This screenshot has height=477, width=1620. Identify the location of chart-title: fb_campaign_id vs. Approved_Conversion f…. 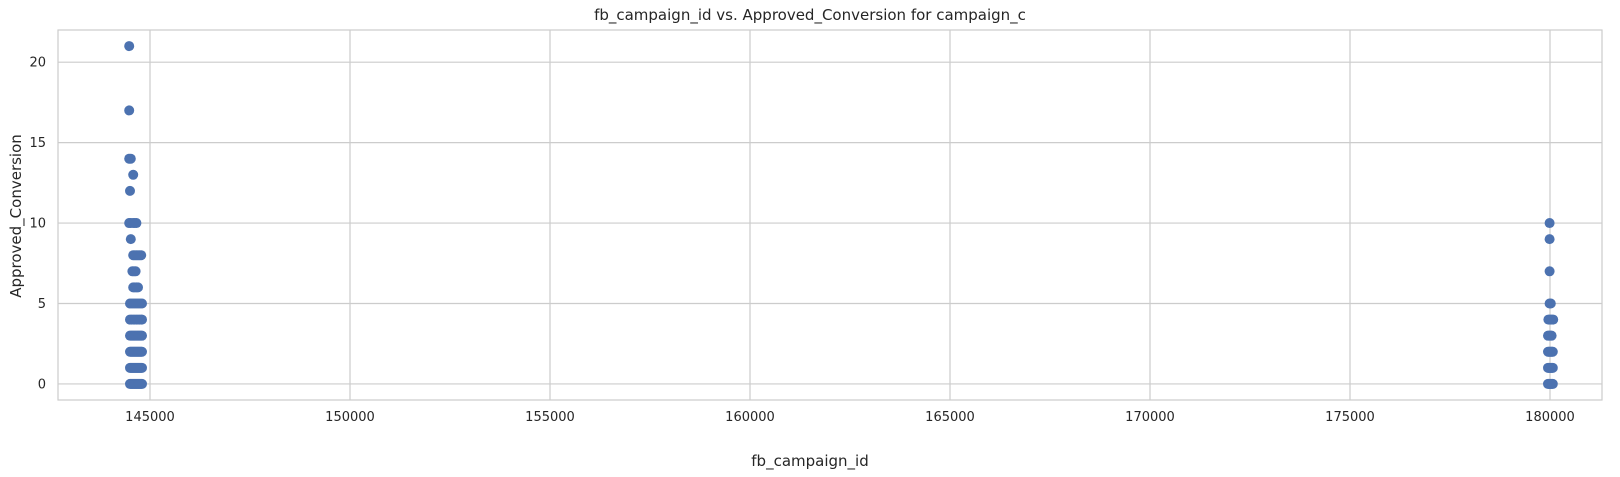
(810, 15).